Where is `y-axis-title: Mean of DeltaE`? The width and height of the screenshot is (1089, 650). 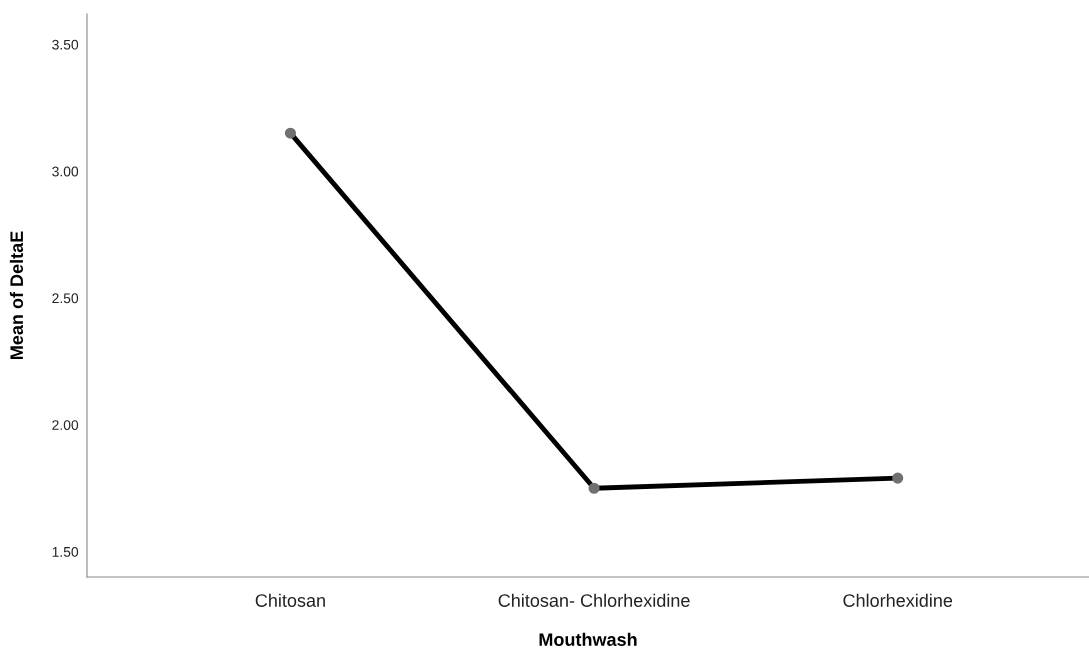 y-axis-title: Mean of DeltaE is located at coordinates (16, 295).